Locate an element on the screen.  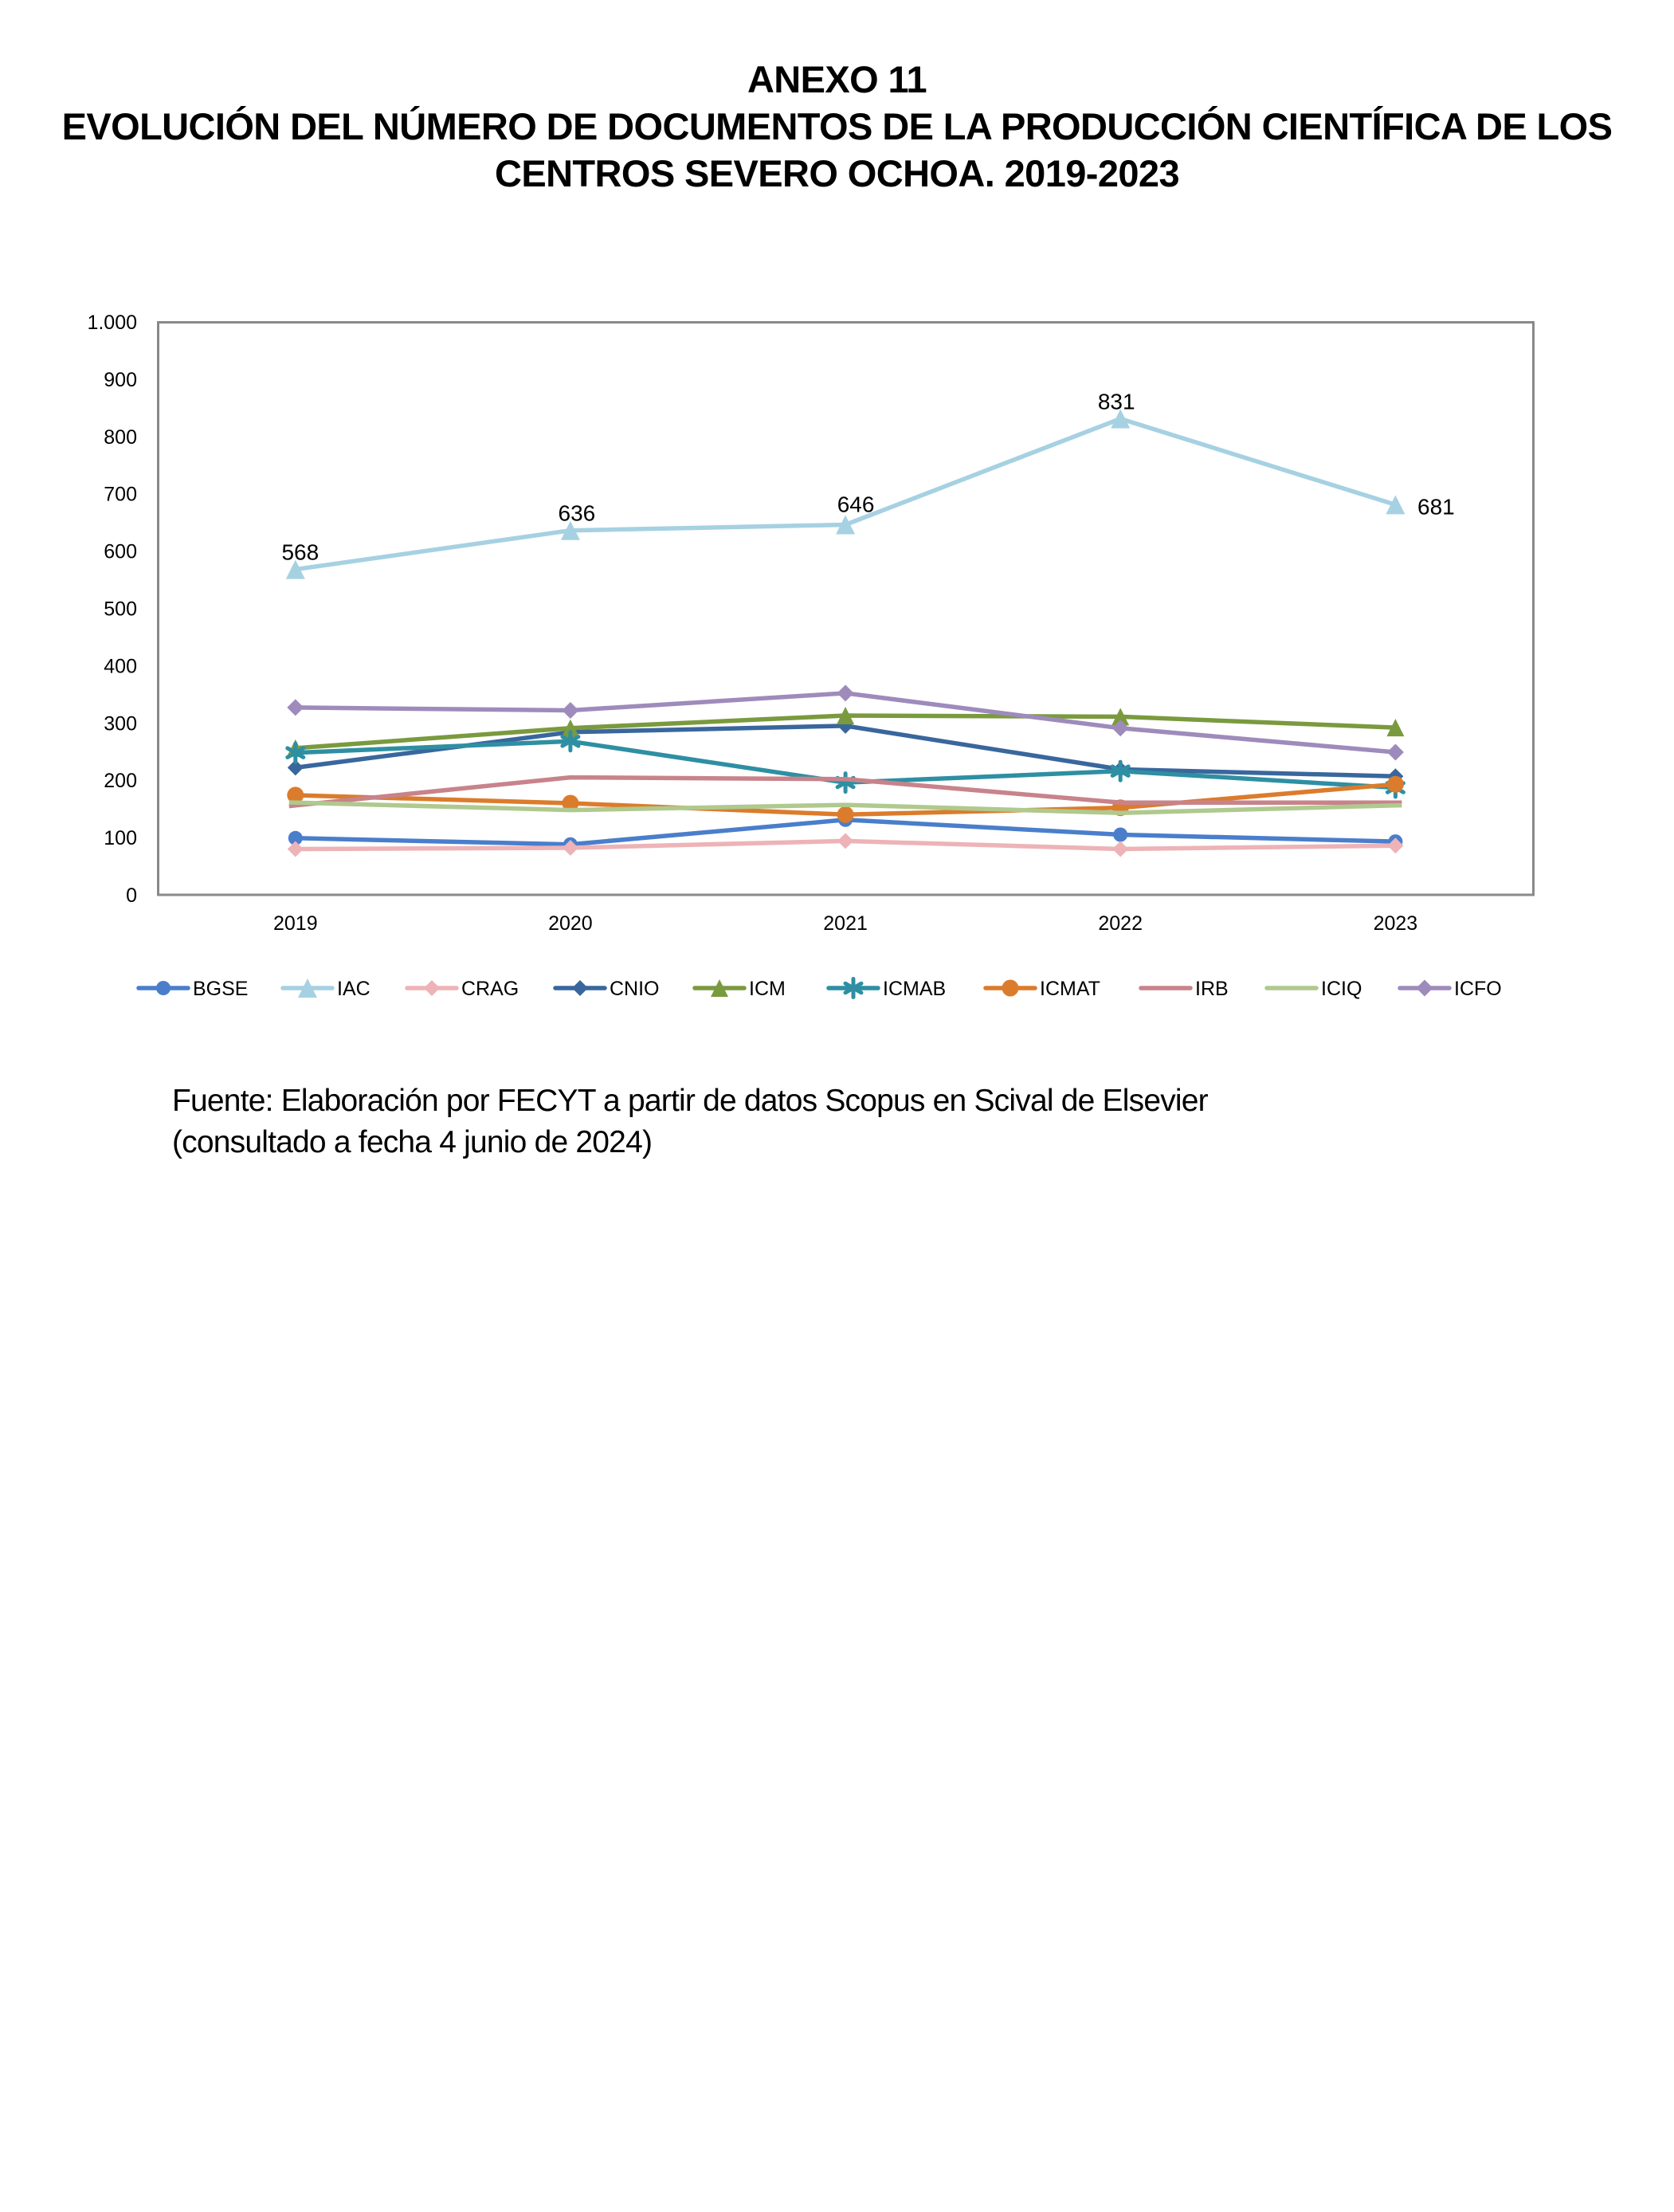
svg-text: 2022 is located at coordinates (1121, 923).